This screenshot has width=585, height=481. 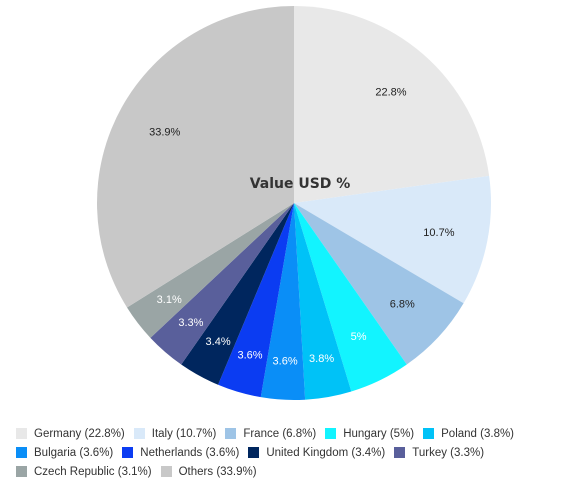 I want to click on legend-row: Czech Republic (3.1%) Others (33.9%), so click(x=296, y=471).